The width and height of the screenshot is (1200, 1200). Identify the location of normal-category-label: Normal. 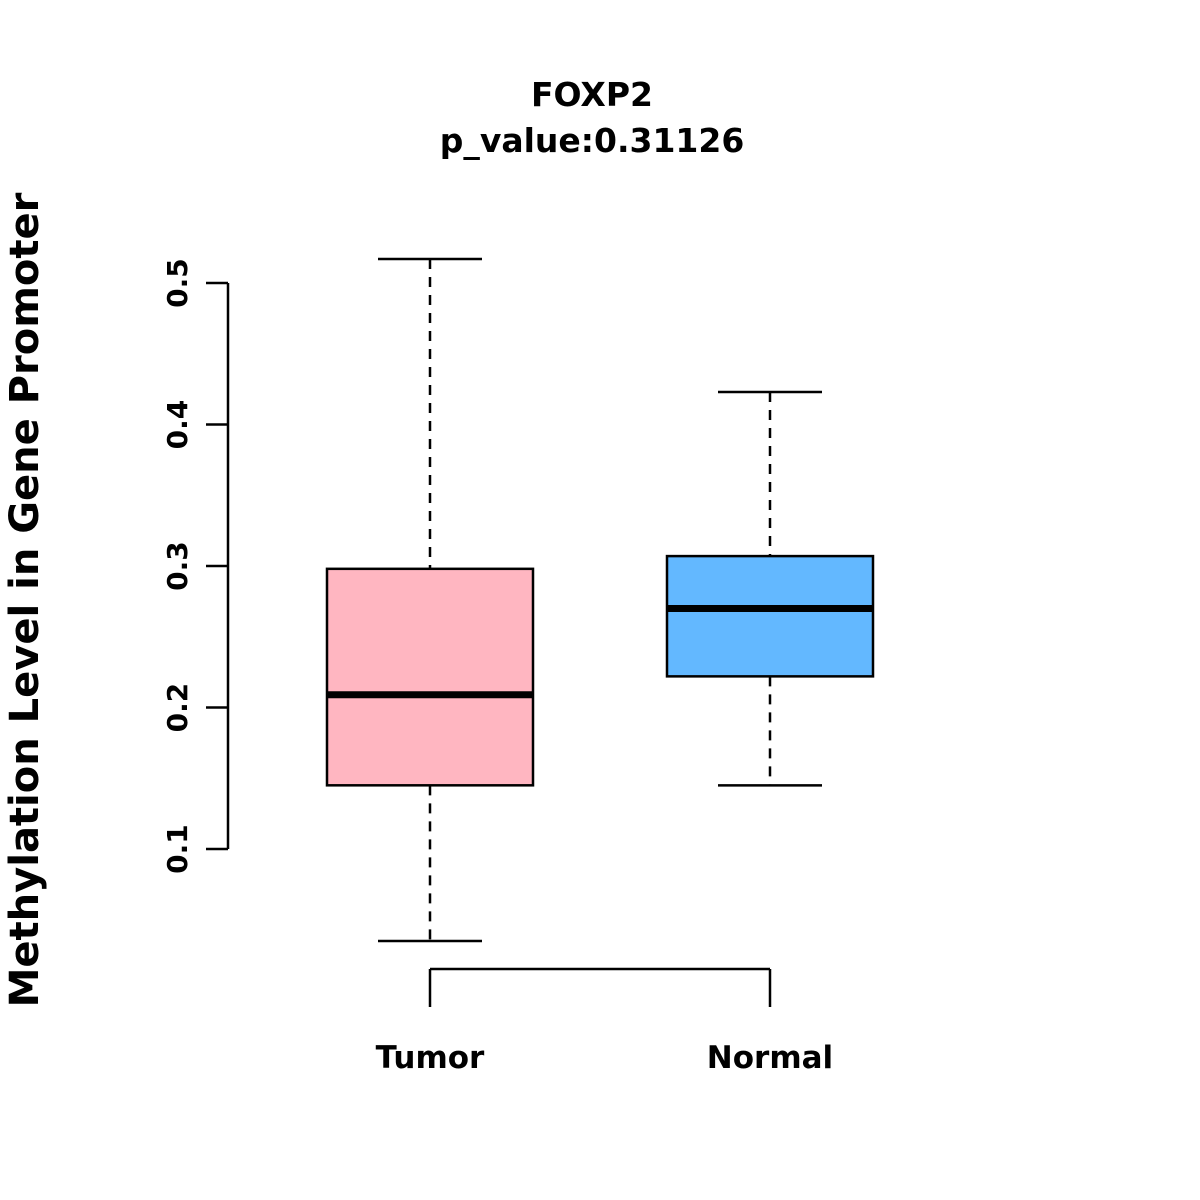
(770, 1058).